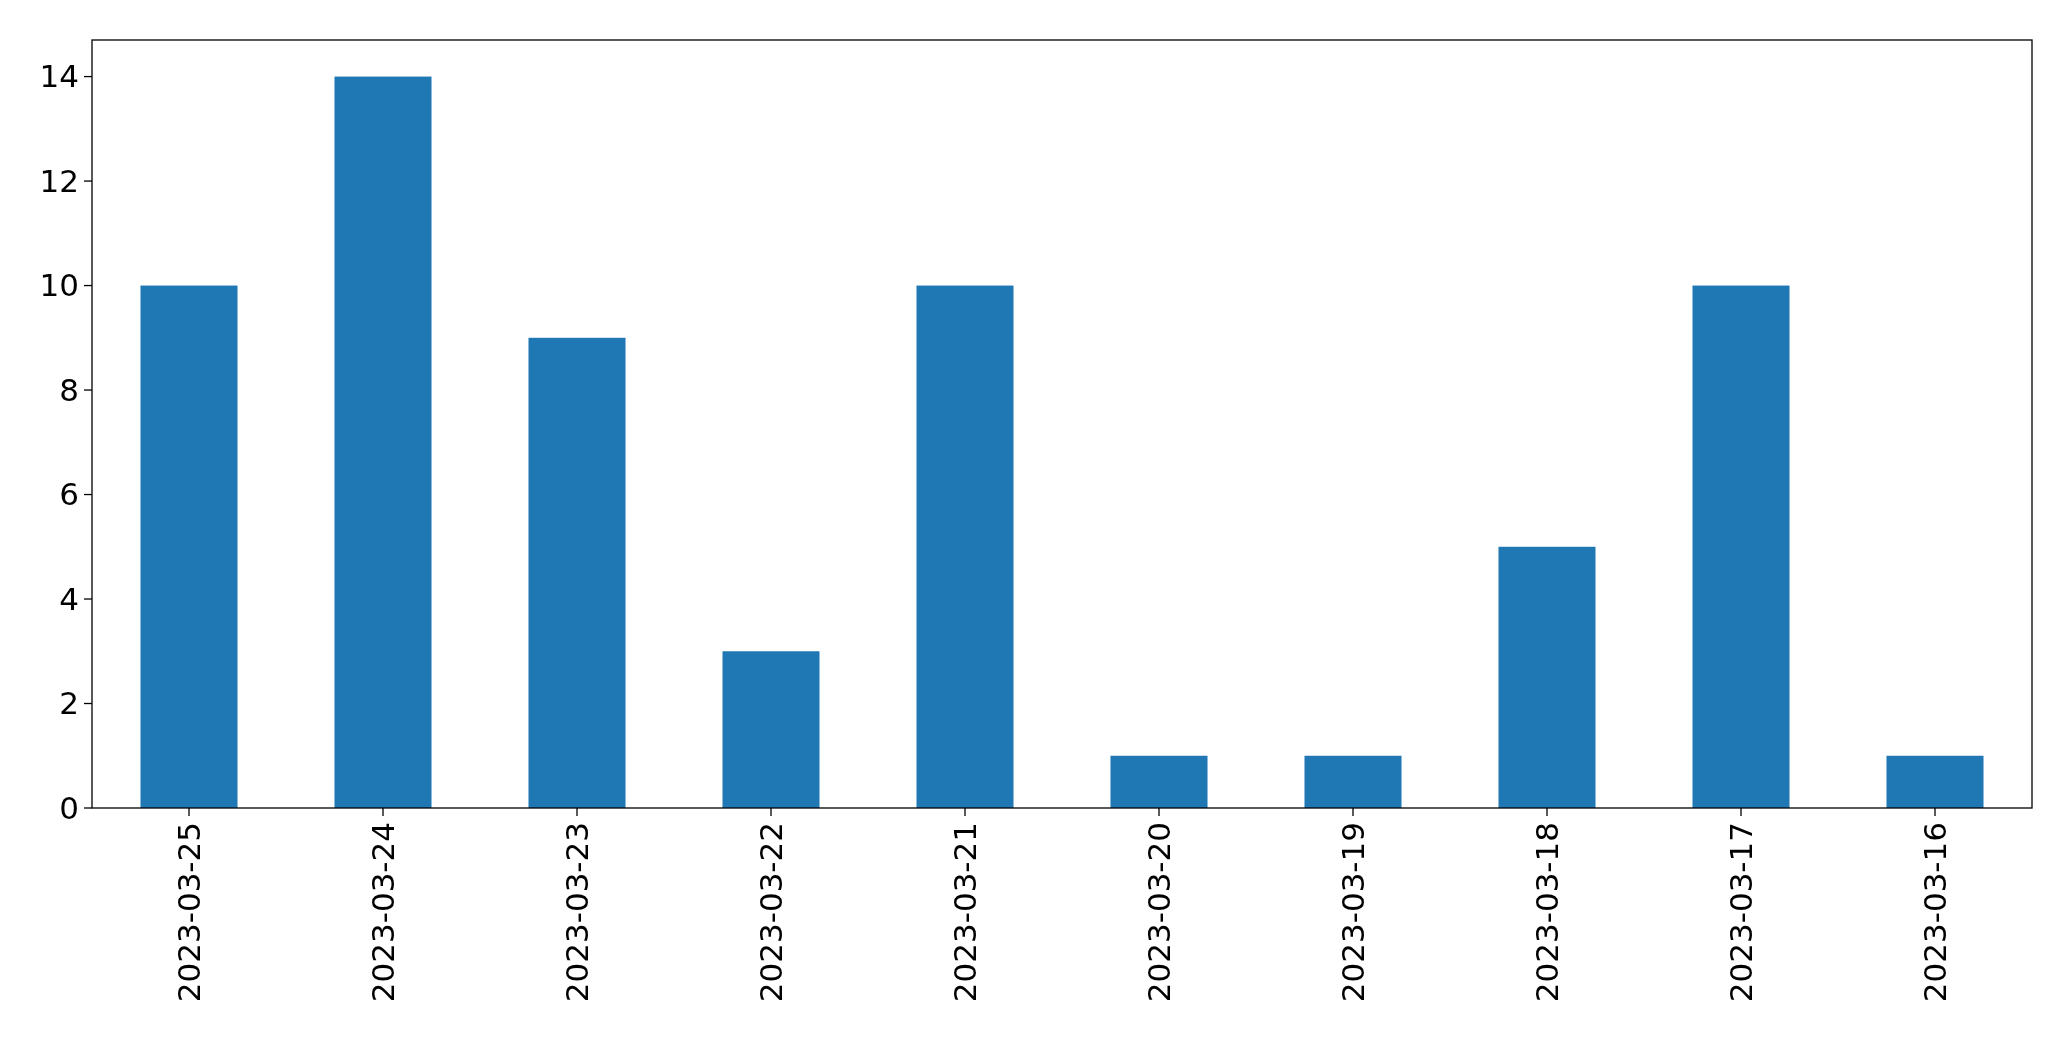 This screenshot has height=1061, width=2071. Describe the element at coordinates (576, 912) in the screenshot. I see `x-tick-label: 2023-03-23` at that location.